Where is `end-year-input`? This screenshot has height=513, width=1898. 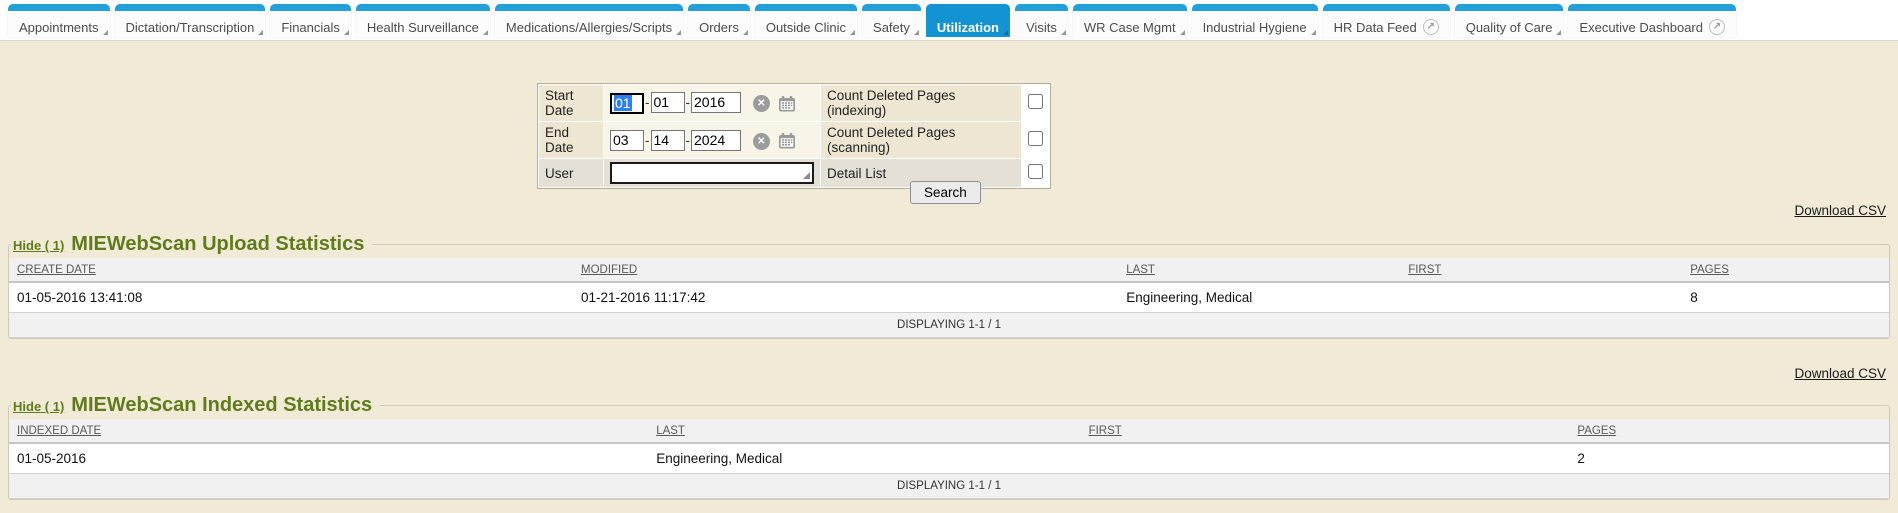 end-year-input is located at coordinates (716, 140).